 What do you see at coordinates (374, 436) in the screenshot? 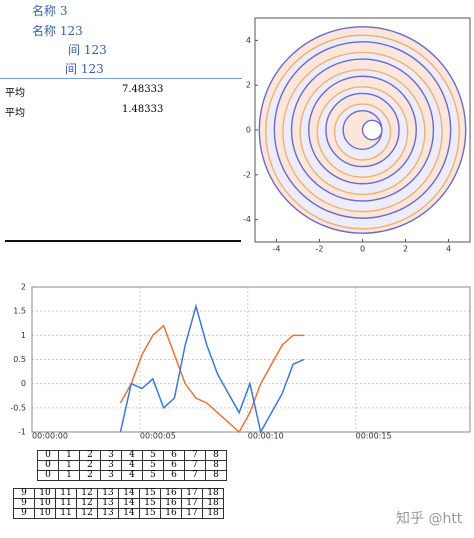
I see `x-tick-label: 00:00:15` at bounding box center [374, 436].